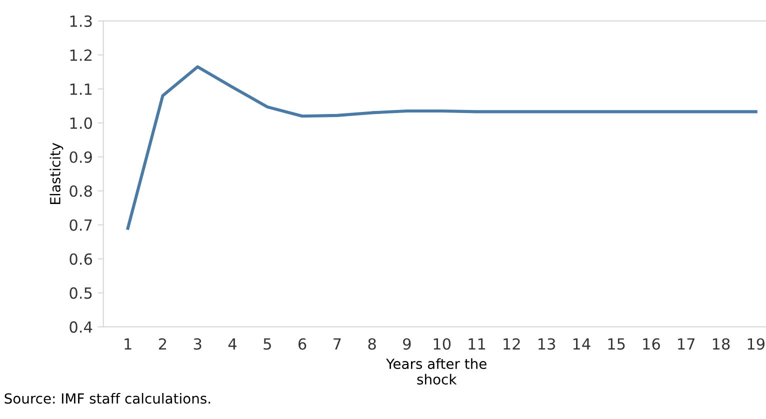 This screenshot has height=419, width=766. Describe the element at coordinates (81, 327) in the screenshot. I see `y-tick-label: 0.4` at that location.